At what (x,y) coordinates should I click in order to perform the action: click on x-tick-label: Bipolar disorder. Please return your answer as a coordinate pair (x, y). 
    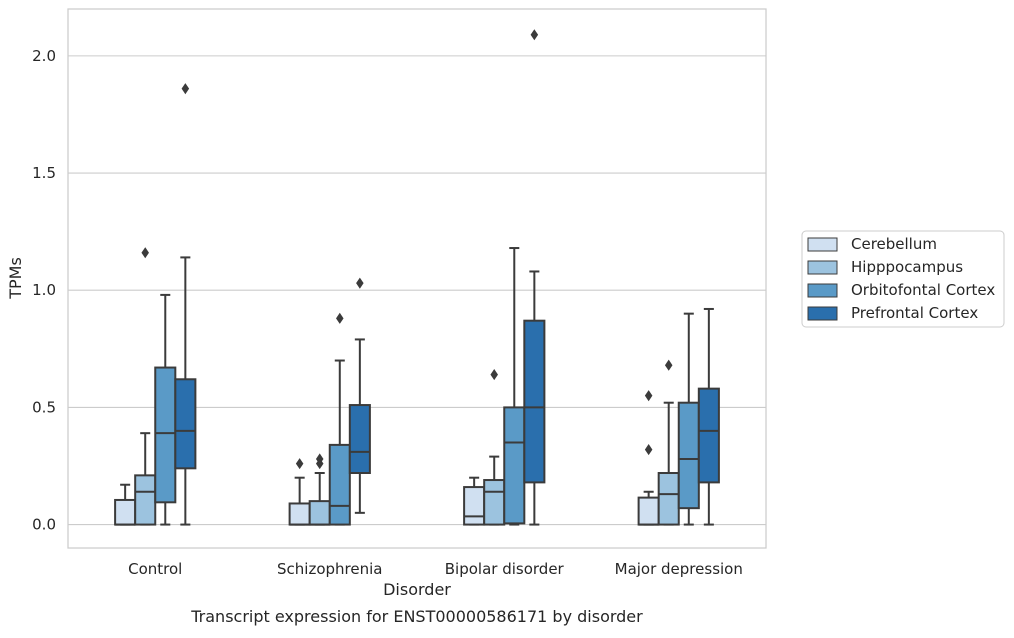
    Looking at the image, I should click on (505, 569).